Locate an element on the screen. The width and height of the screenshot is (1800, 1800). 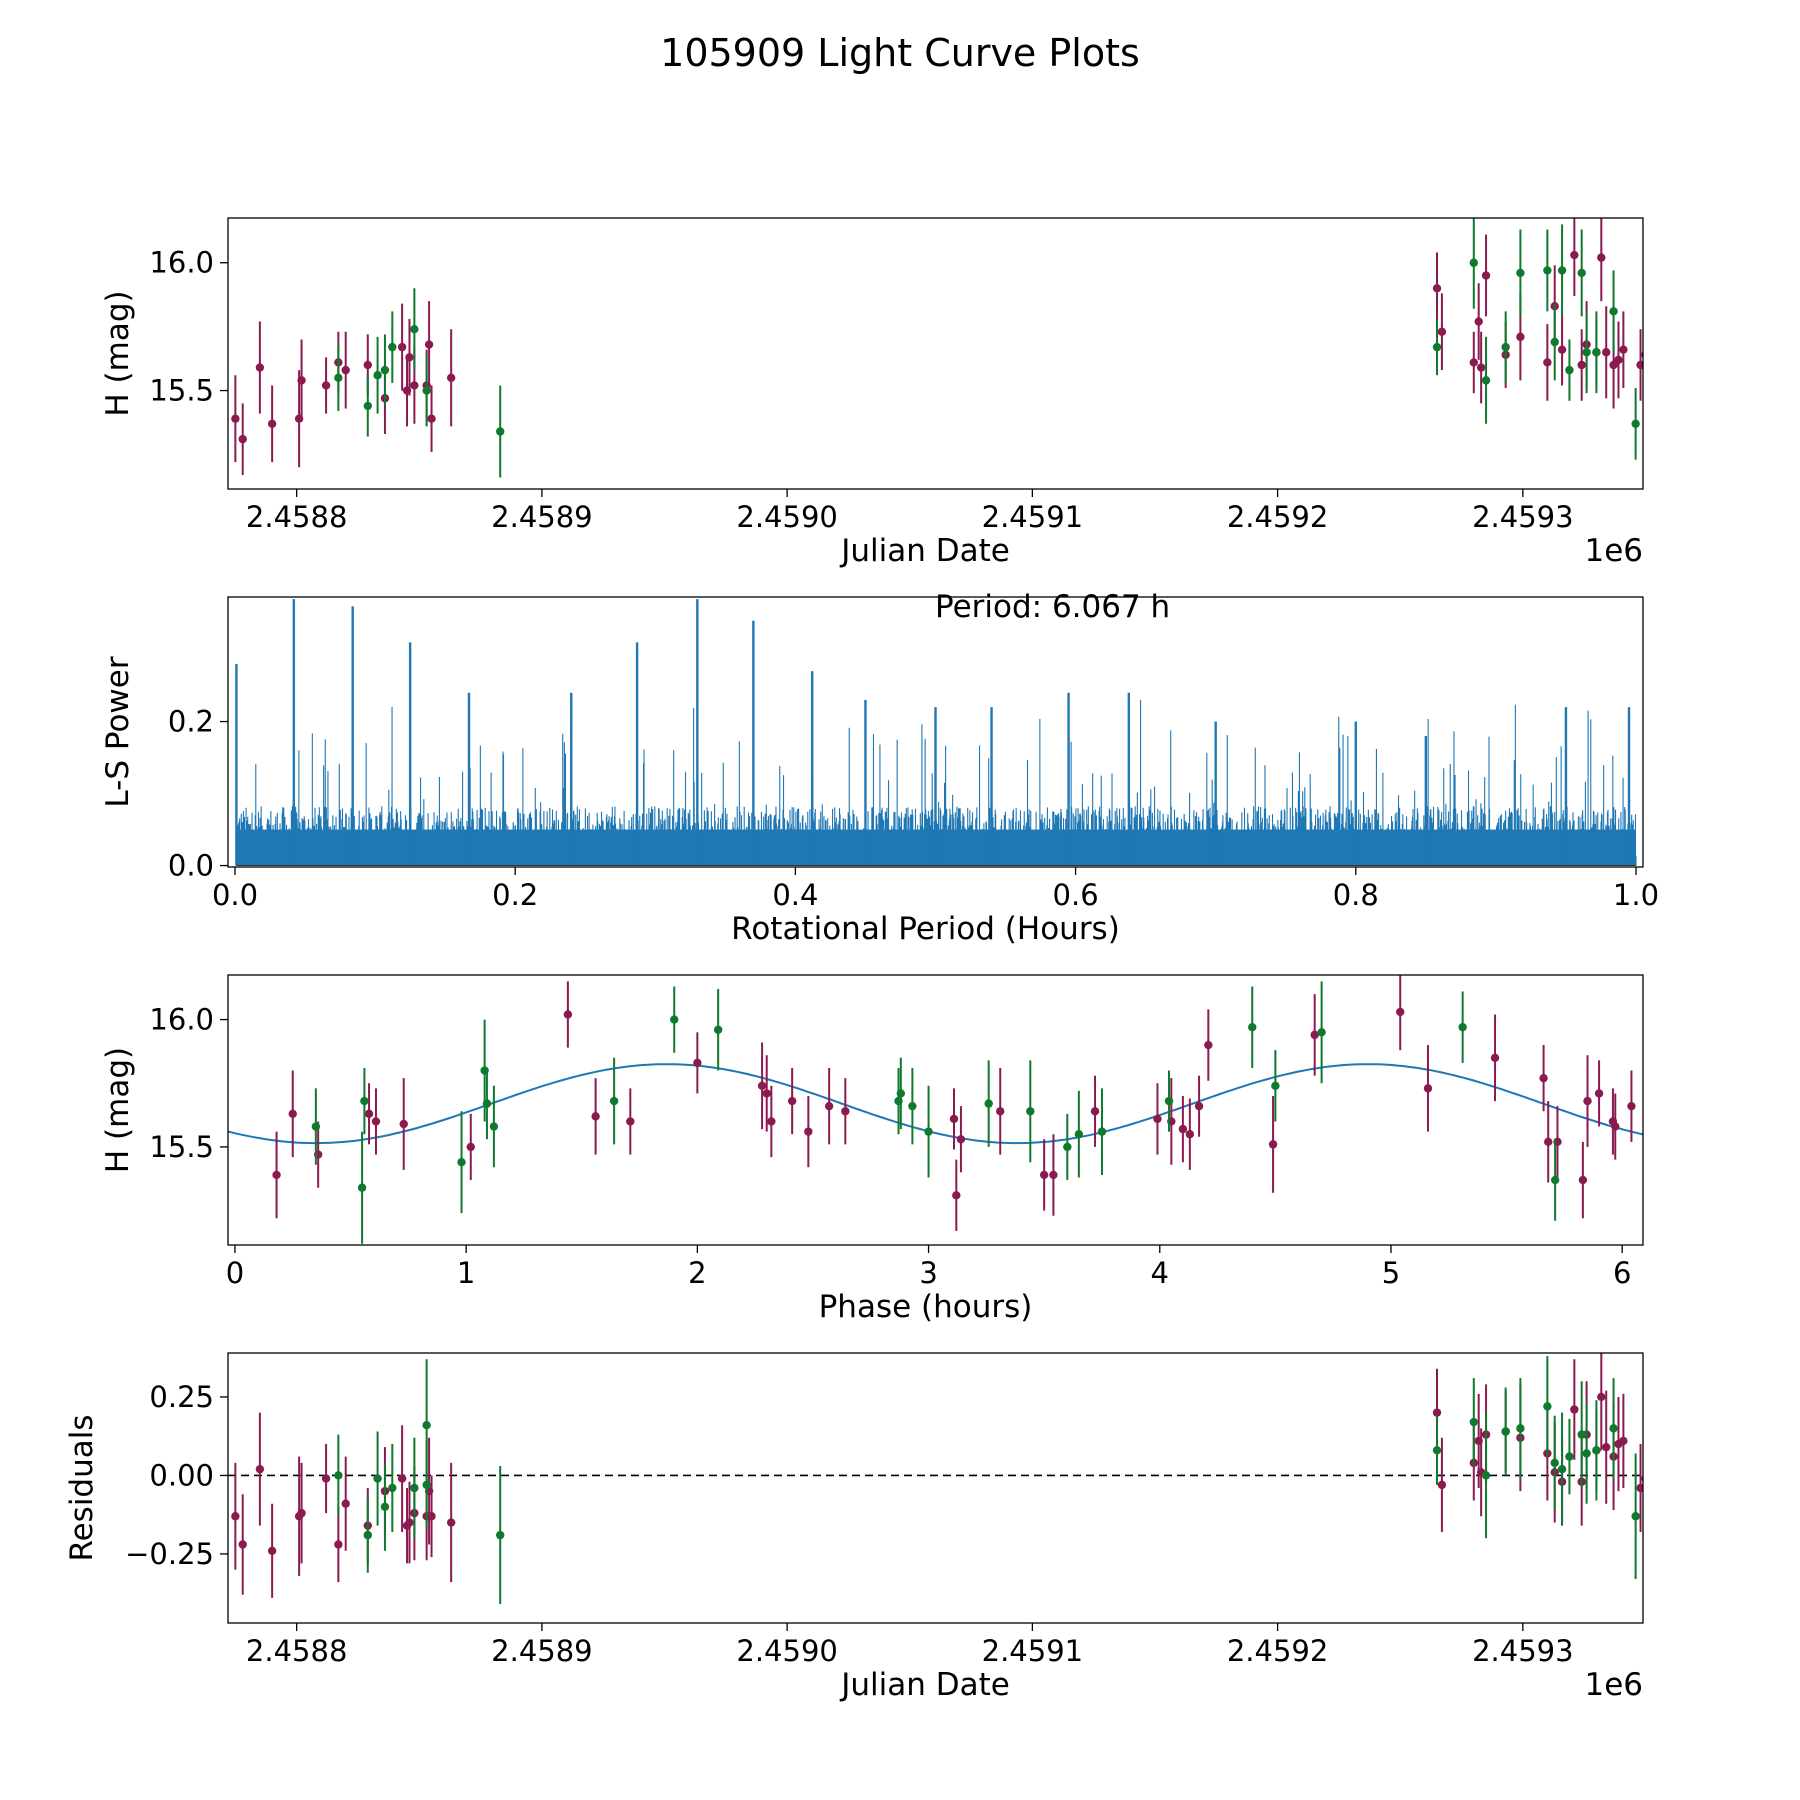
x-tick-label: 2.4592 is located at coordinates (1277, 517).